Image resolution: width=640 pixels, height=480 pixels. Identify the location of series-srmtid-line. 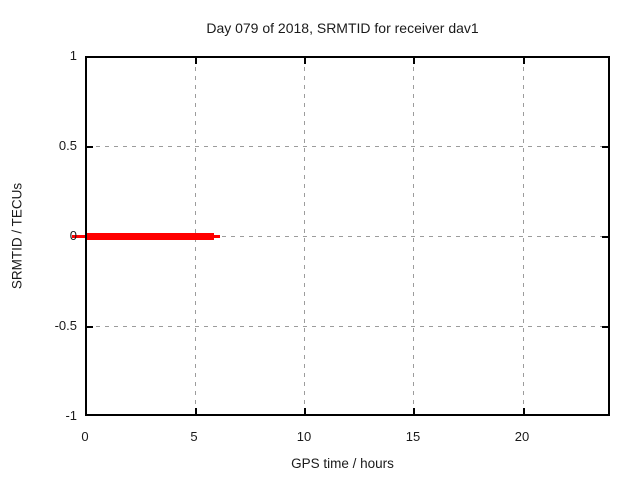
(150, 236).